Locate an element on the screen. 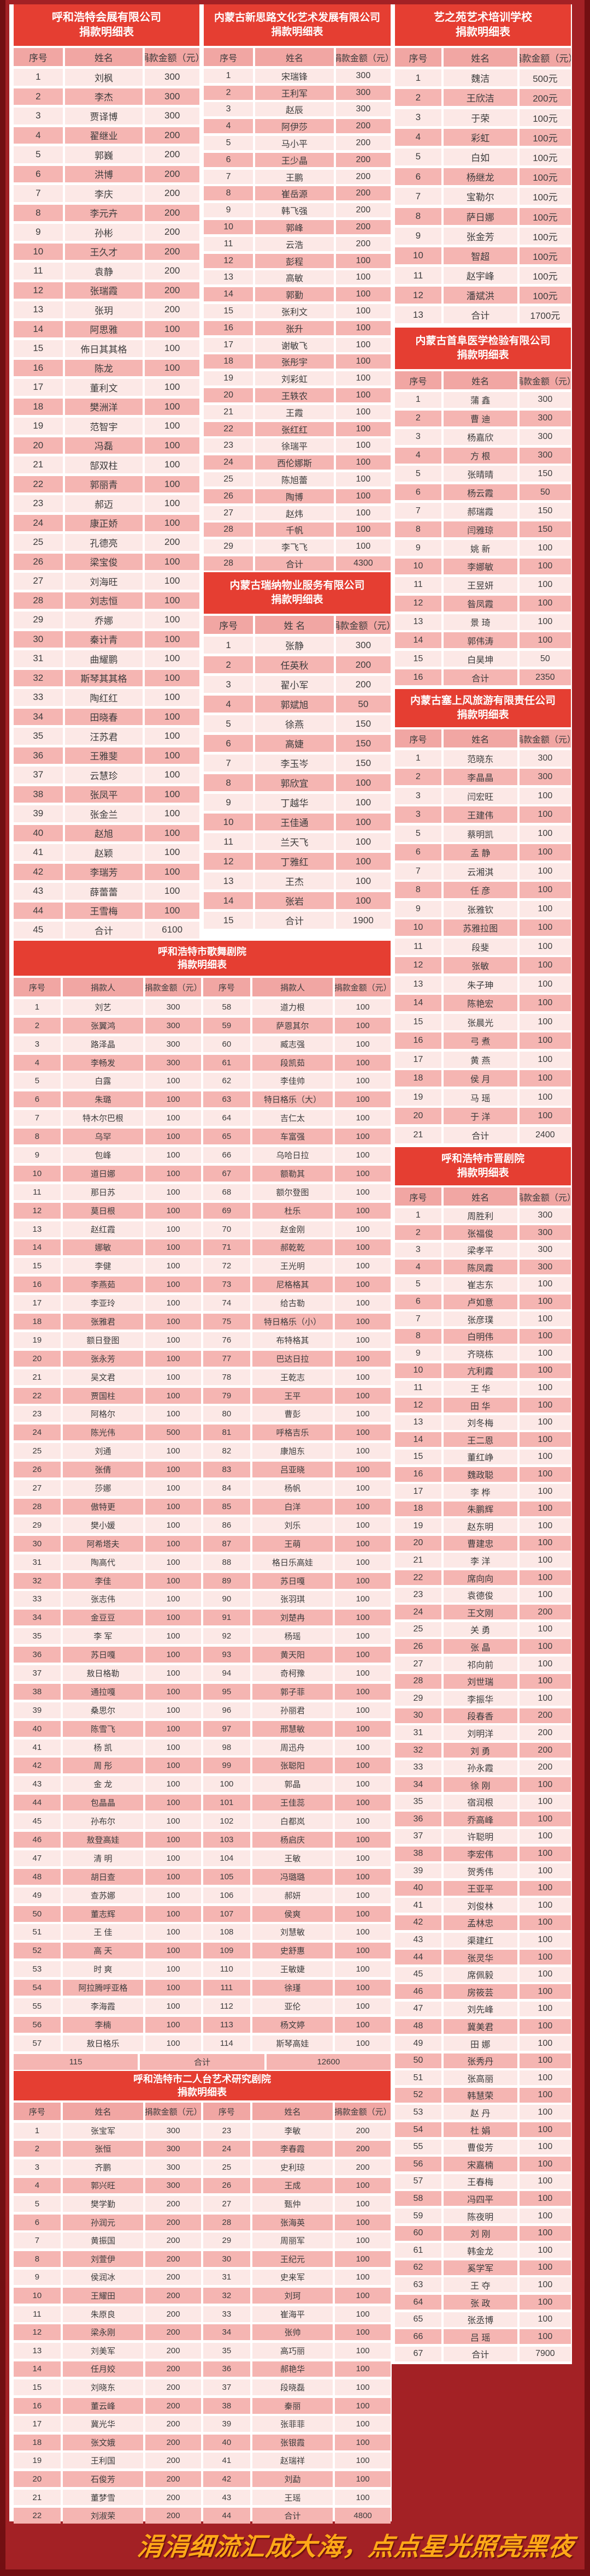 Image resolution: width=590 pixels, height=2576 pixels. cell-amount: 100元 is located at coordinates (545, 295).